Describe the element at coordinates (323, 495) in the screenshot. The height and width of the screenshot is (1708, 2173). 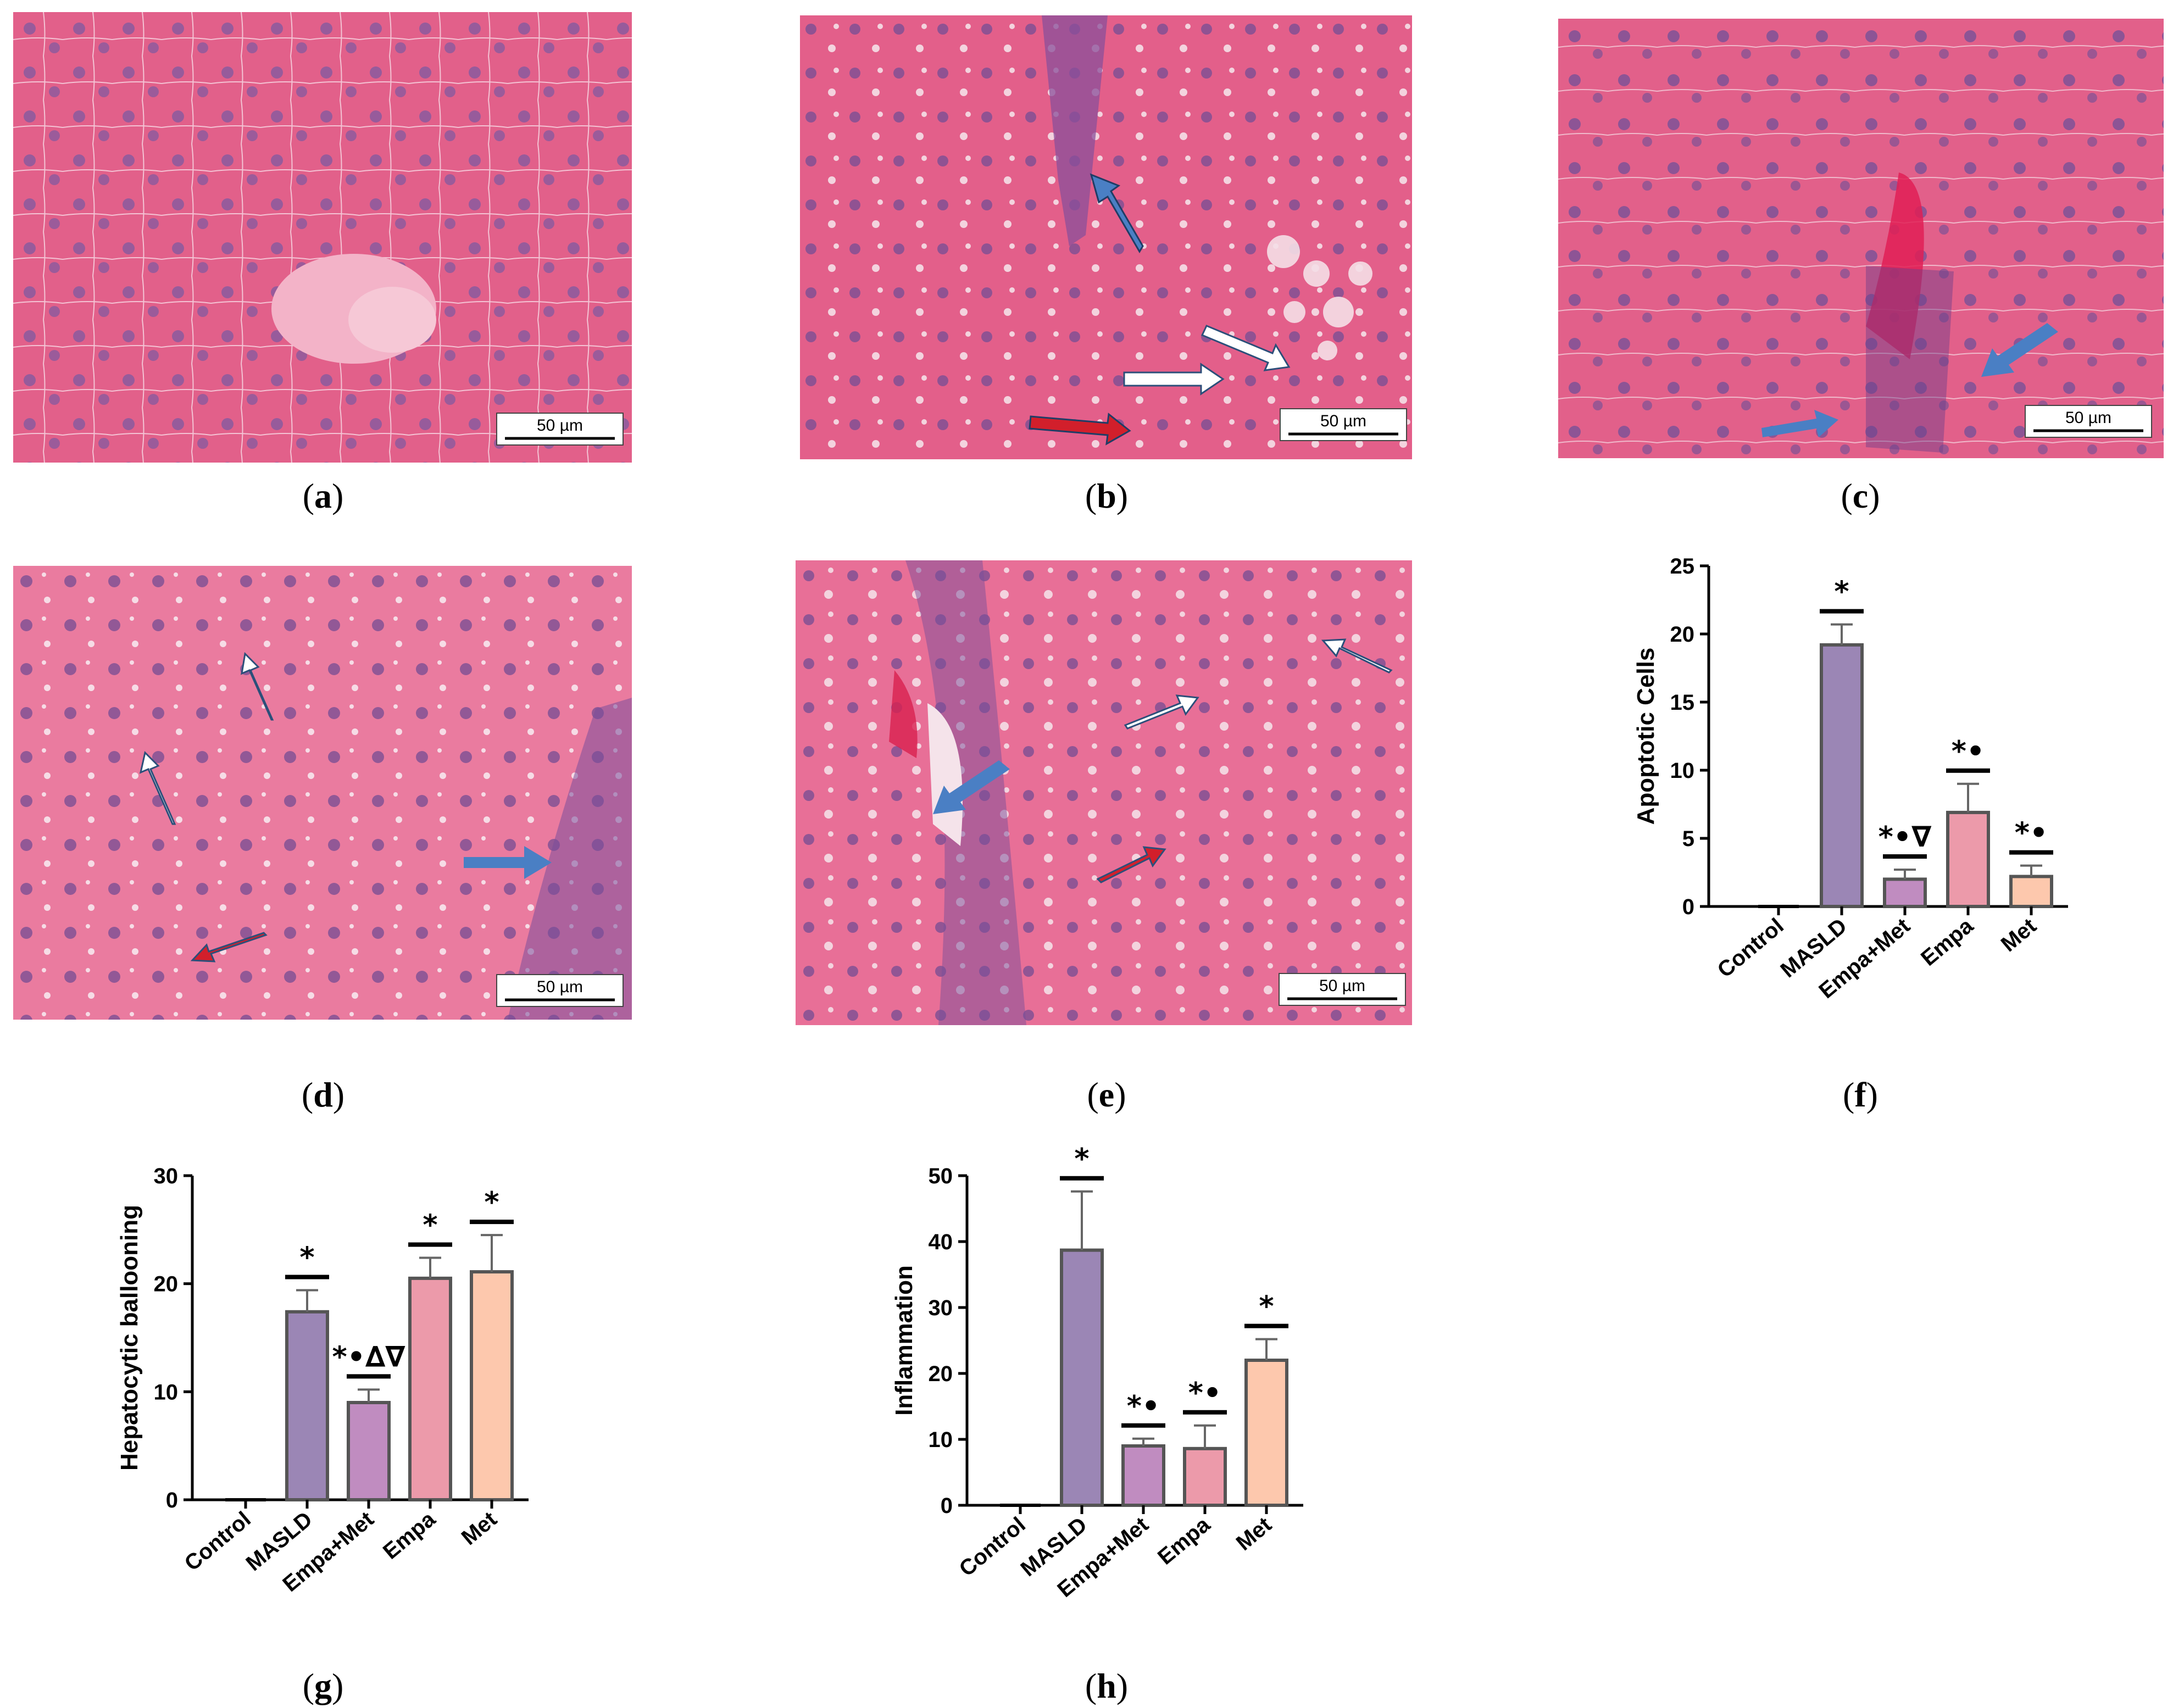
I see `panel-label-a: (a)` at that location.